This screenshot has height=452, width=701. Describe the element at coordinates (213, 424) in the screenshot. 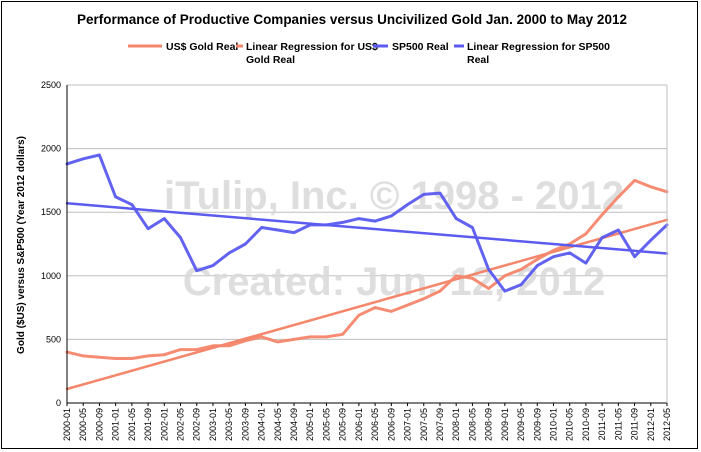

I see `x-tick-label: 2003-01` at that location.